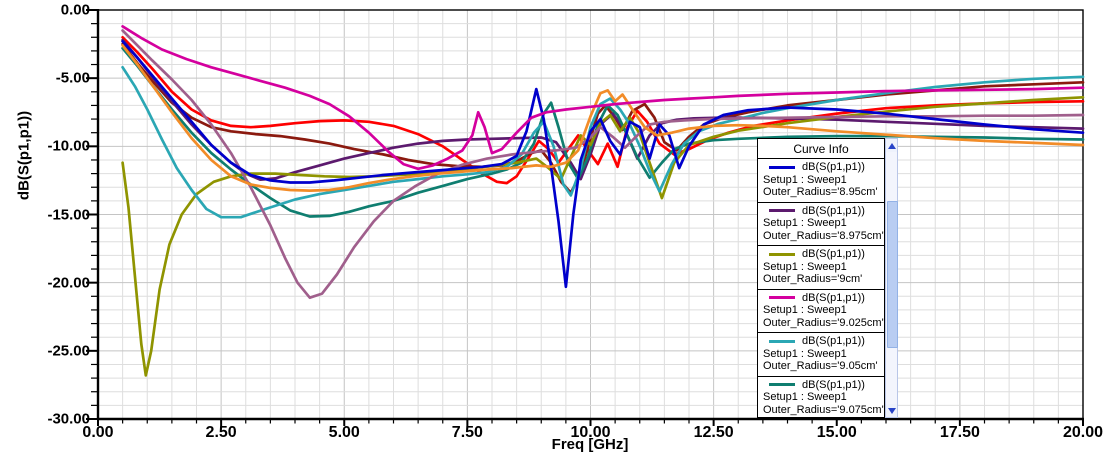 The width and height of the screenshot is (1112, 455). I want to click on y-tick-label: -25.00, so click(68, 351).